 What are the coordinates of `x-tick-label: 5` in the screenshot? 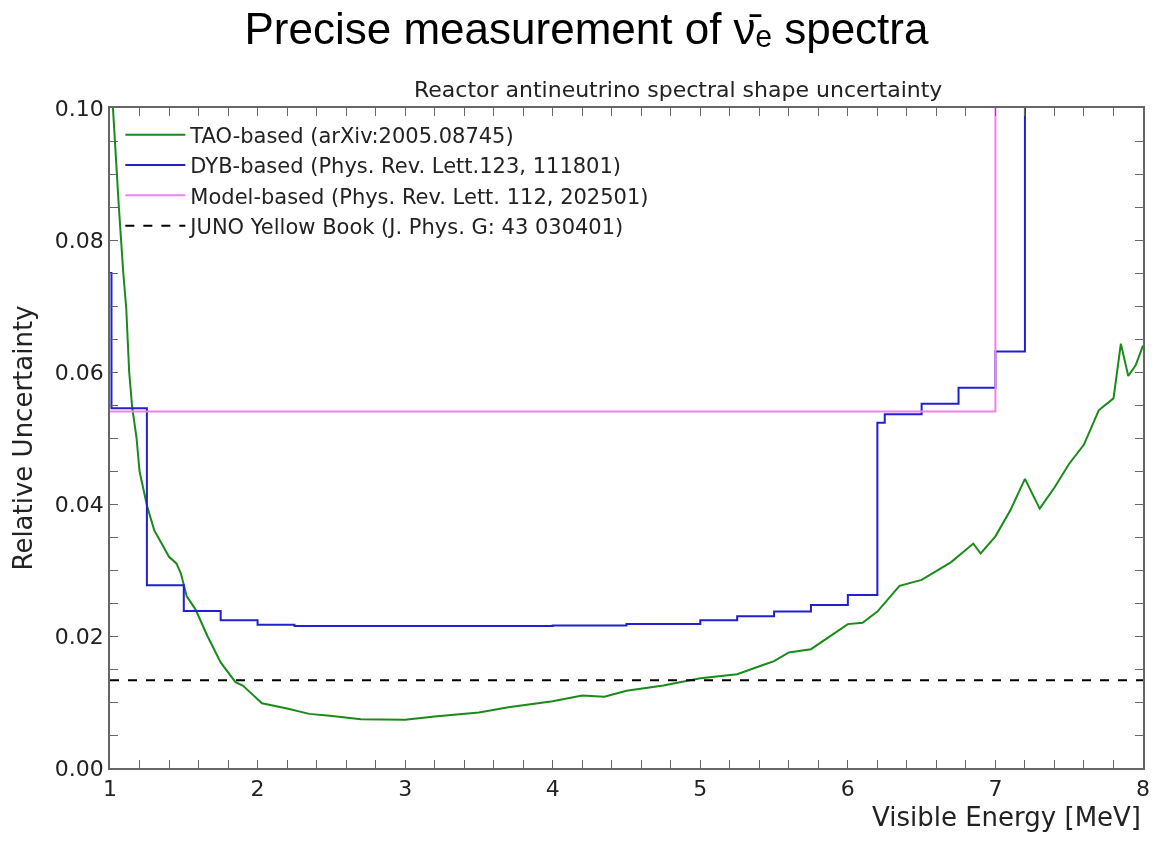 It's located at (700, 789).